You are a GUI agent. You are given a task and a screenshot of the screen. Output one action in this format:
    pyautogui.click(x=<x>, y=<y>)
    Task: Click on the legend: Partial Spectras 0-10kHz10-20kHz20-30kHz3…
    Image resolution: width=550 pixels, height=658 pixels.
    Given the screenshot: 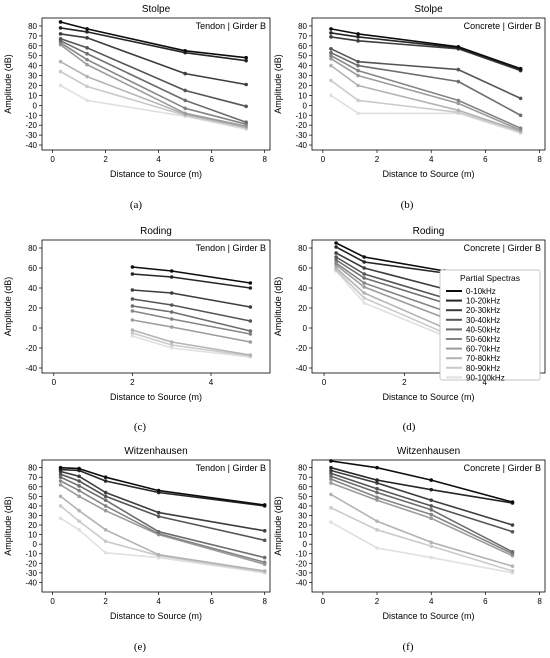 What is the action you would take?
    pyautogui.click(x=490, y=325)
    